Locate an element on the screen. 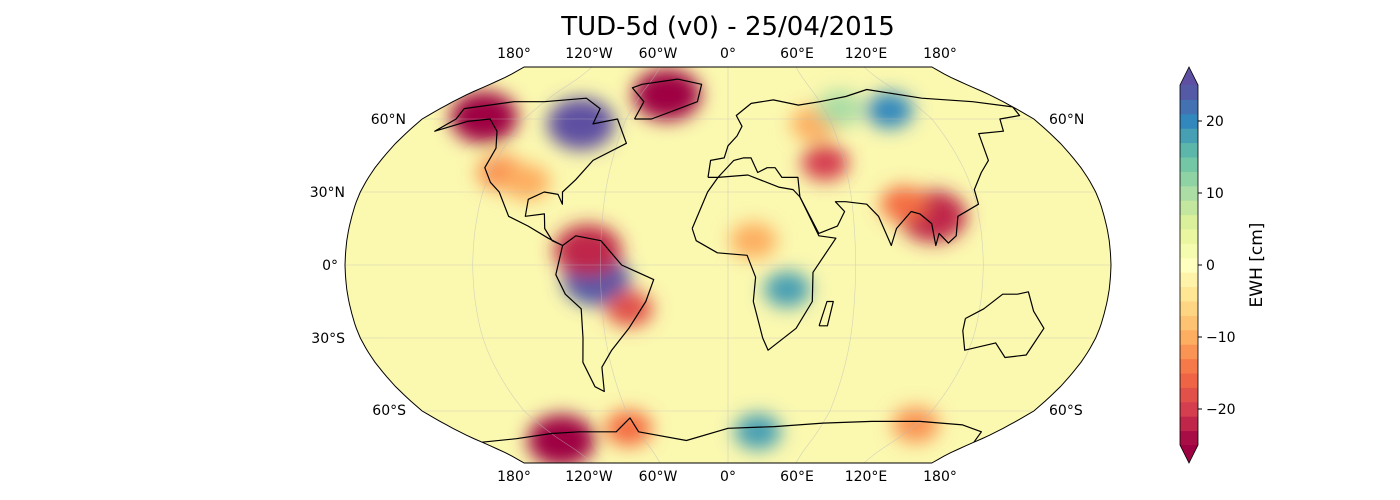 The height and width of the screenshot is (500, 1400). anomaly-southeast-brazil is located at coordinates (629, 308).